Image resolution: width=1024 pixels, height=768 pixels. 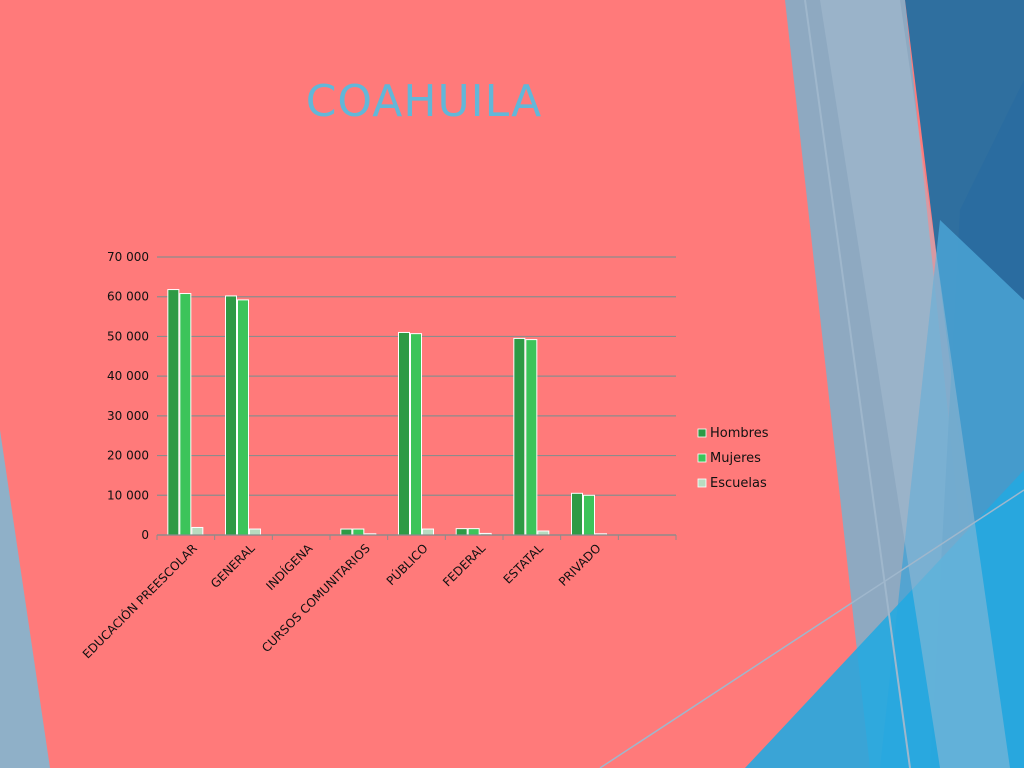 What do you see at coordinates (524, 564) in the screenshot?
I see `x-category-label: ESTATAL` at bounding box center [524, 564].